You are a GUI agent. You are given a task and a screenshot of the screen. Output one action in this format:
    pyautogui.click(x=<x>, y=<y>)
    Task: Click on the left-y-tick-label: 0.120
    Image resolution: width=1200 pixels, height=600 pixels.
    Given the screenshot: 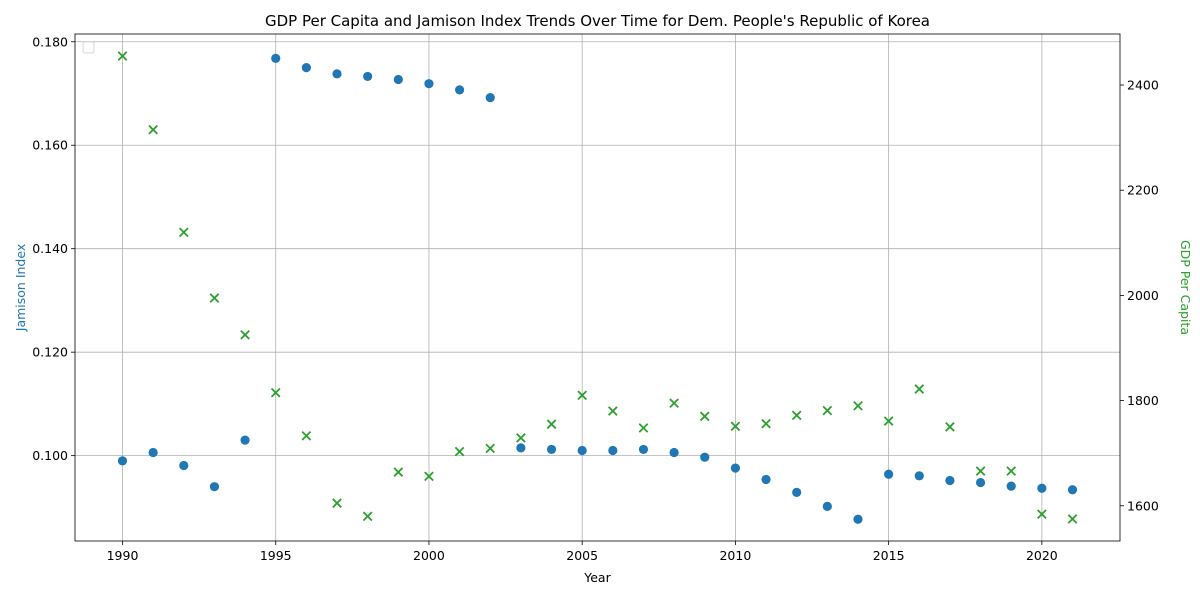 What is the action you would take?
    pyautogui.click(x=50, y=352)
    